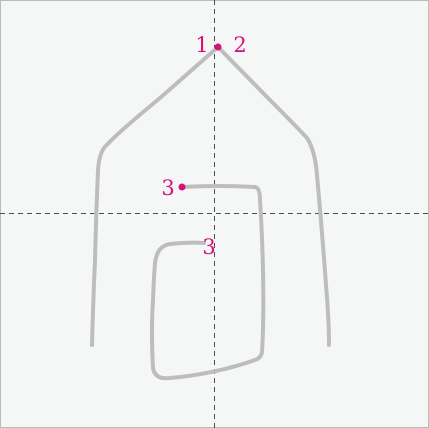 The image size is (429, 428). I want to click on stroke-3-path, so click(208, 282).